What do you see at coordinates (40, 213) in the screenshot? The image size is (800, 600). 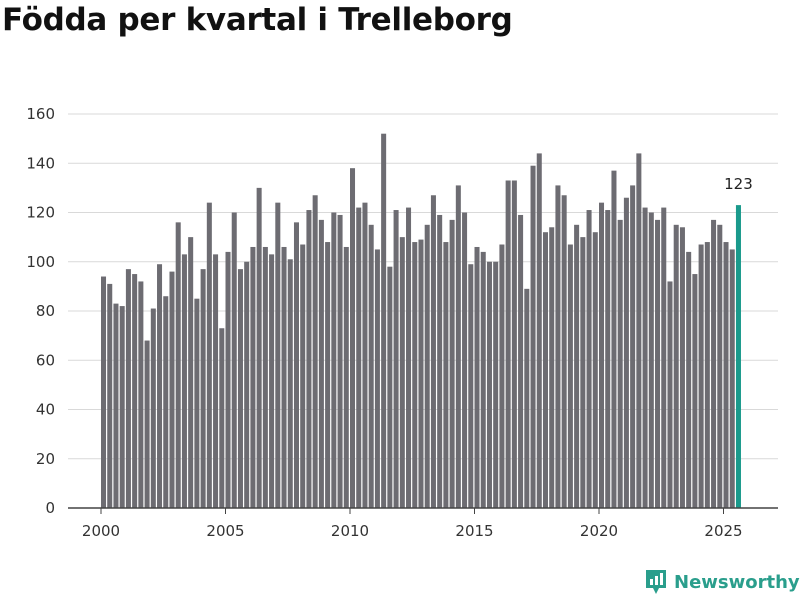 I see `y-tick-label: 120` at bounding box center [40, 213].